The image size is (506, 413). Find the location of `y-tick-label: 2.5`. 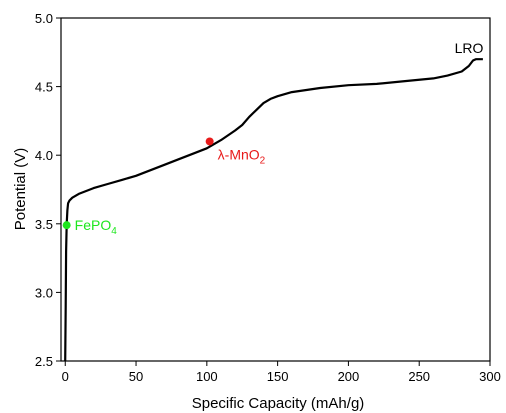

y-tick-label: 2.5 is located at coordinates (44, 361).